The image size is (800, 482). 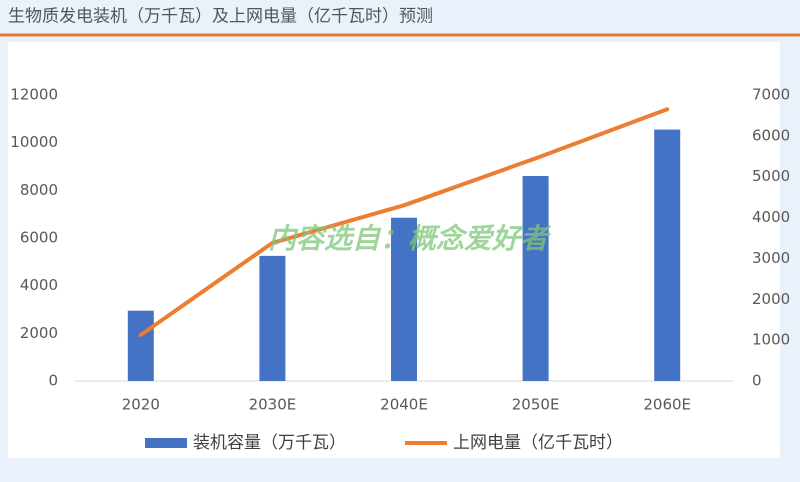 What do you see at coordinates (273, 405) in the screenshot?
I see `x-tick-label: 2030E` at bounding box center [273, 405].